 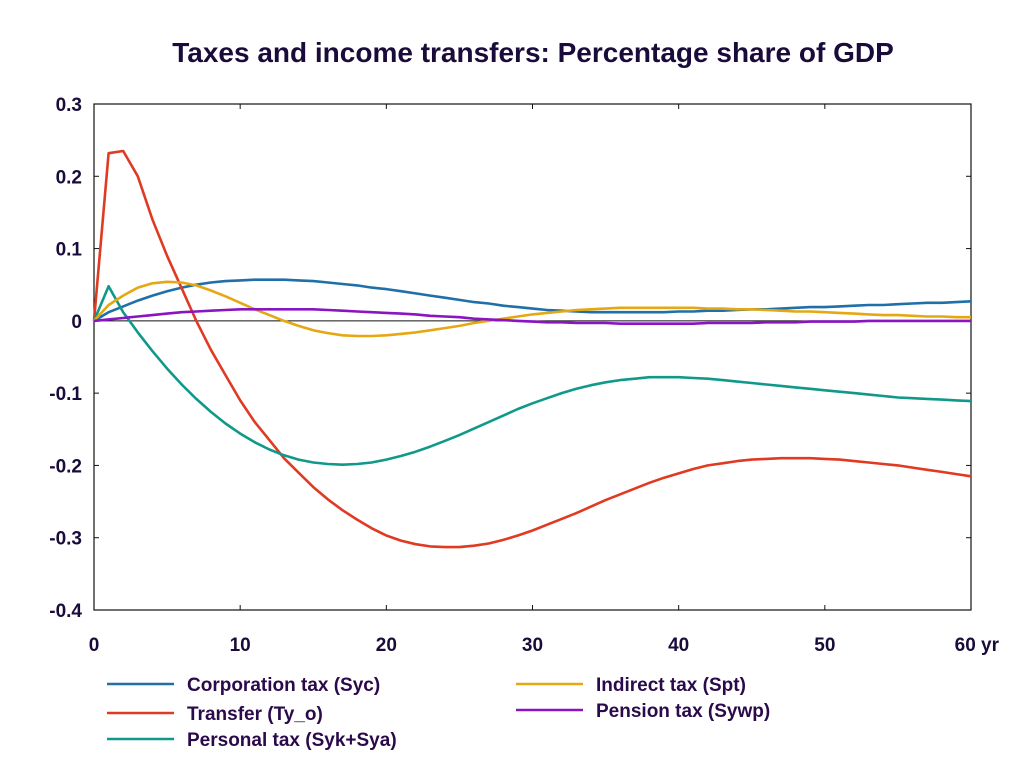 I want to click on y-tick-label: -0.3, so click(x=65, y=539).